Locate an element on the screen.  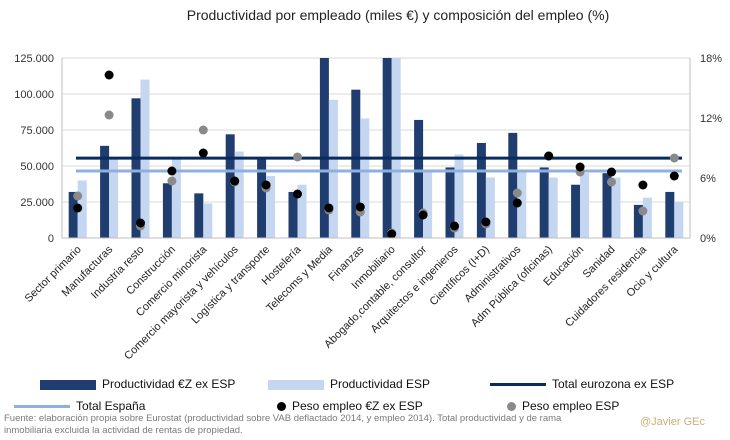
legend-label: Peso empleo €Z ex ESP is located at coordinates (357, 406).